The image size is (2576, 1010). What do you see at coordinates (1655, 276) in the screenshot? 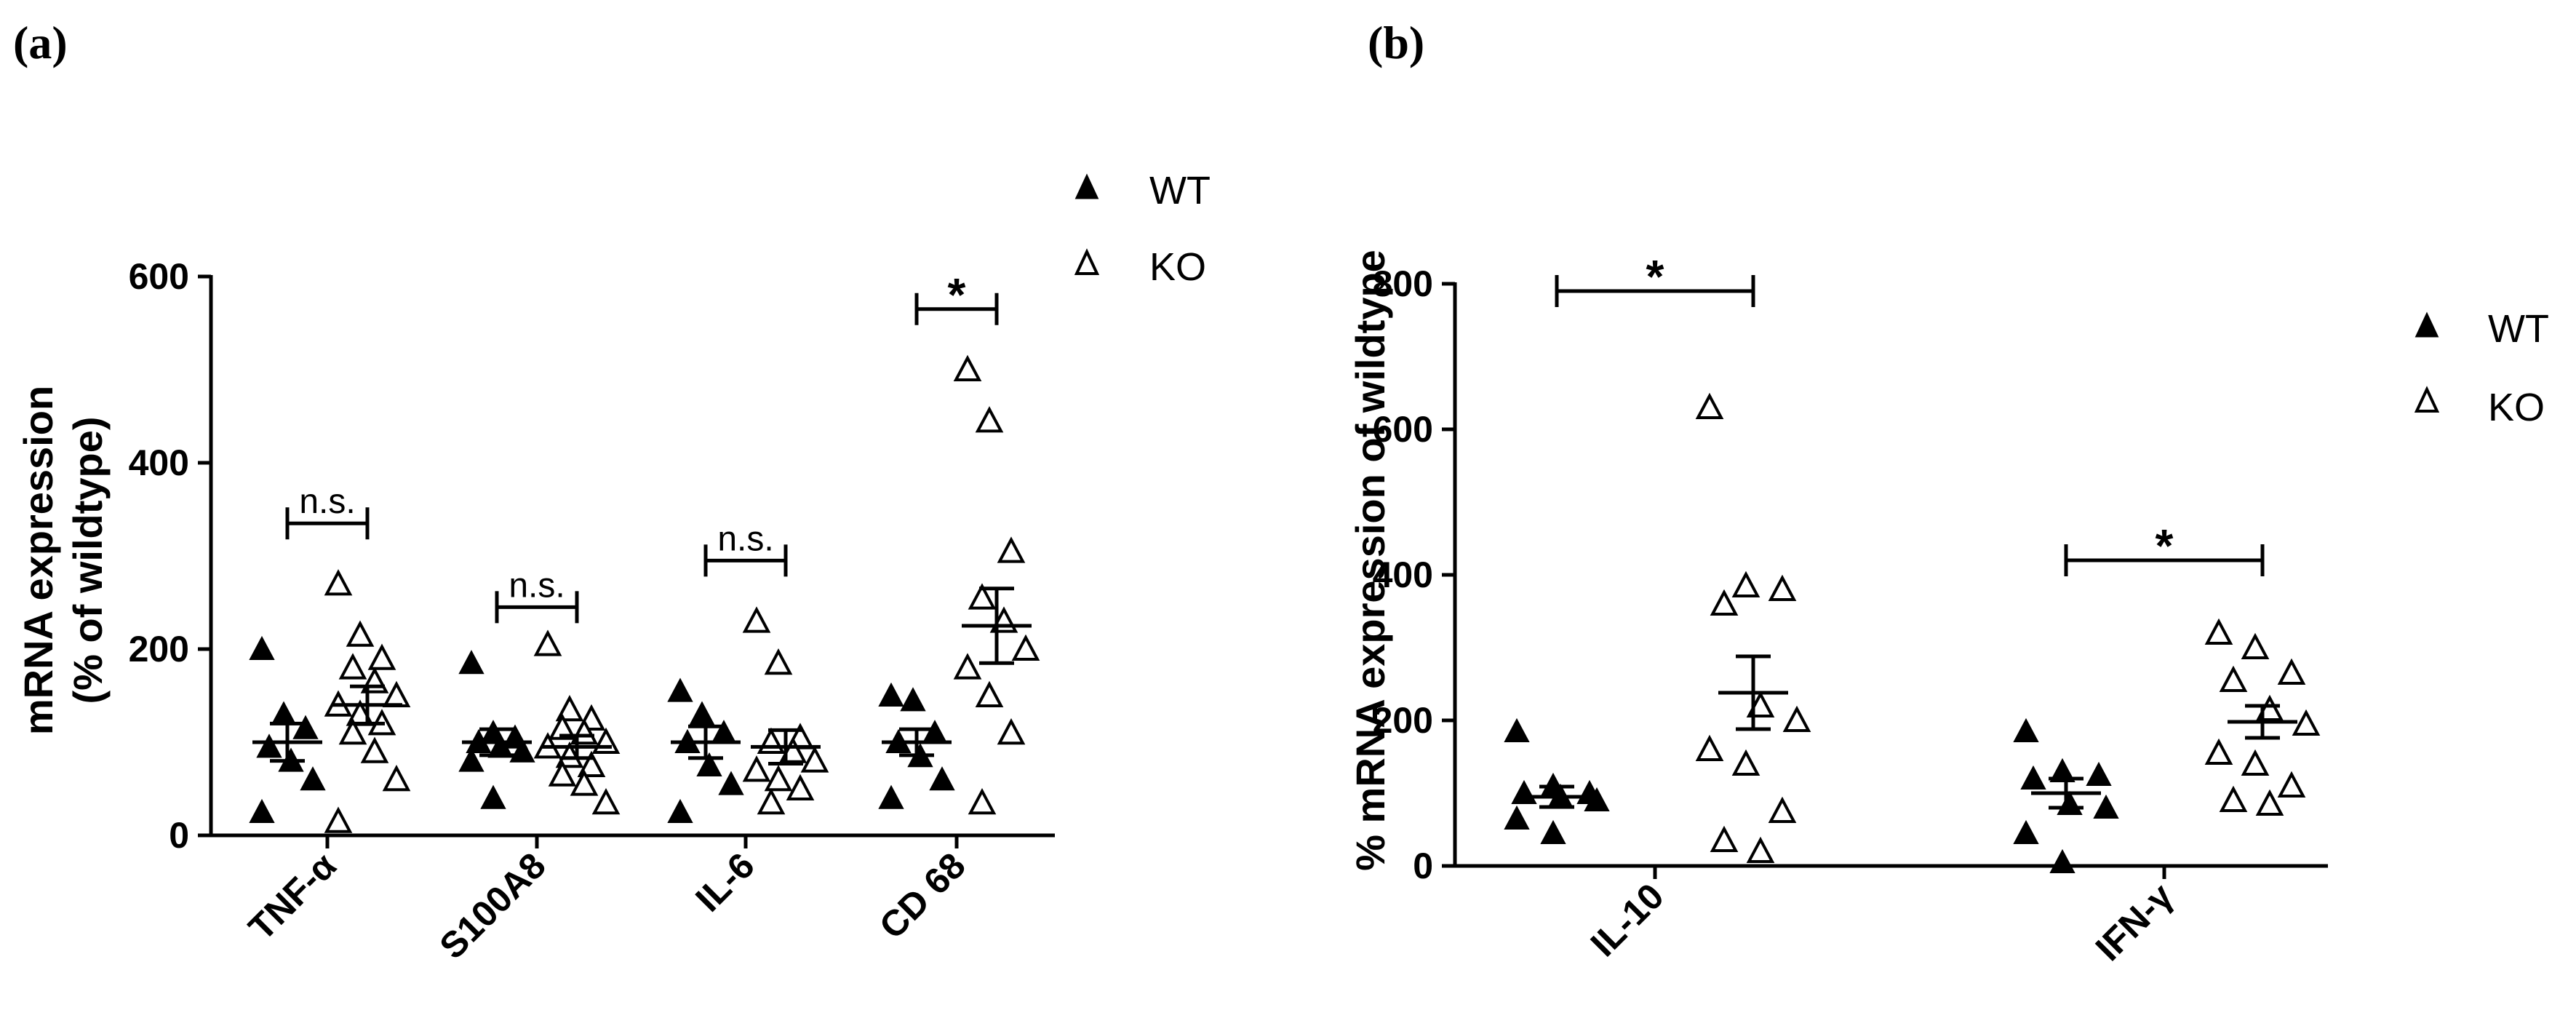
I see `sig-label-b-il-10: *` at bounding box center [1655, 276].